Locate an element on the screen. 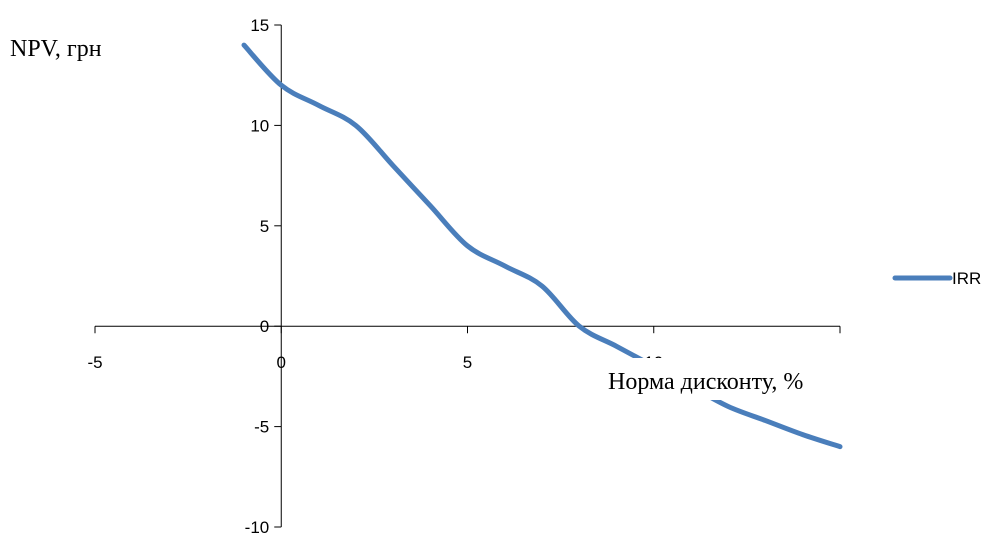 The width and height of the screenshot is (990, 536). y-tick-label: 0 is located at coordinates (264, 326).